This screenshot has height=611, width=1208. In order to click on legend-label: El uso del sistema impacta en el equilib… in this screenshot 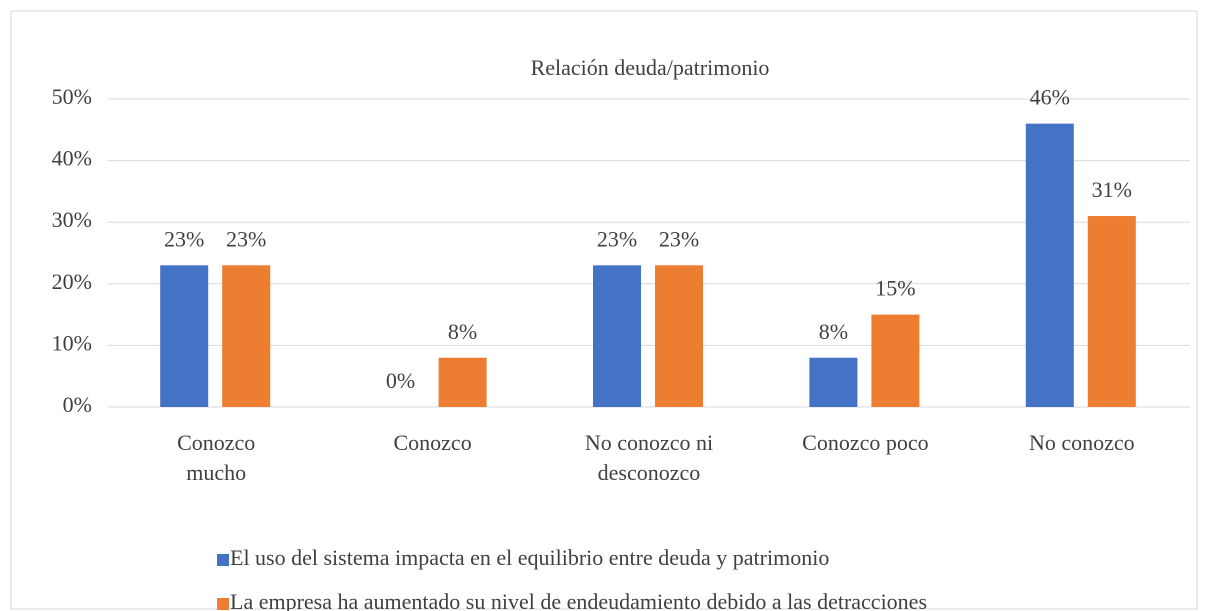, I will do `click(529, 557)`.